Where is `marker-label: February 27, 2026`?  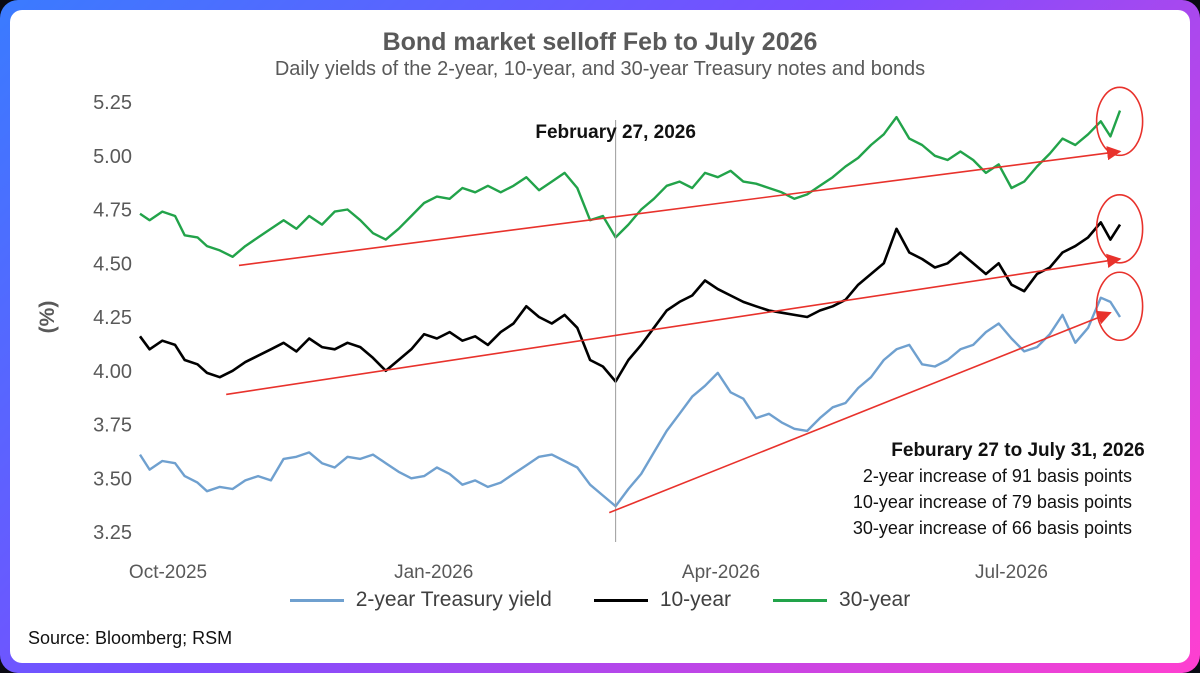 marker-label: February 27, 2026 is located at coordinates (615, 132).